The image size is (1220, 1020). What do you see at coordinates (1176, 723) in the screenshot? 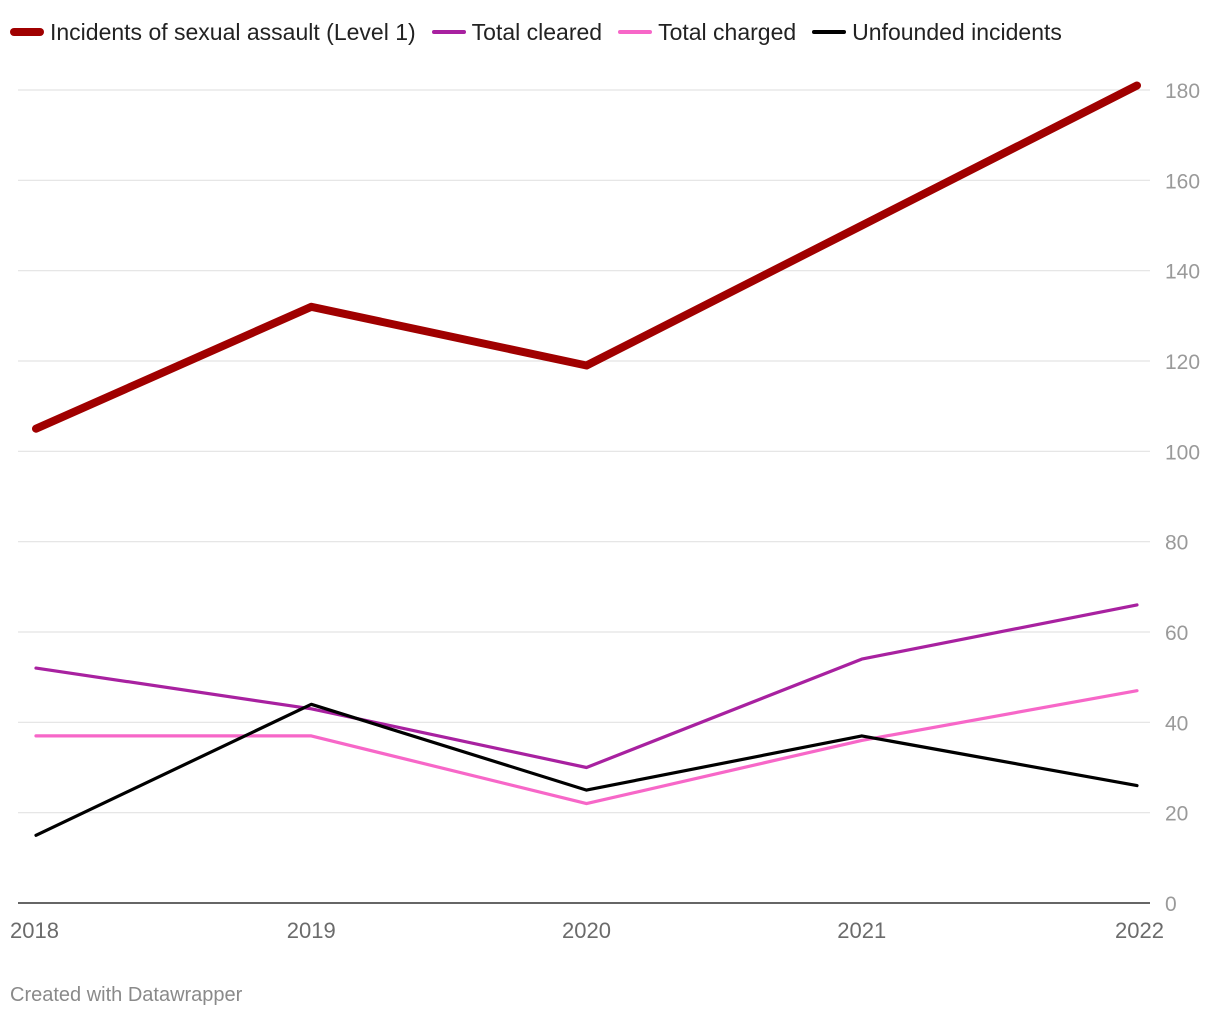
I see `y-tick-label: 40` at bounding box center [1176, 723].